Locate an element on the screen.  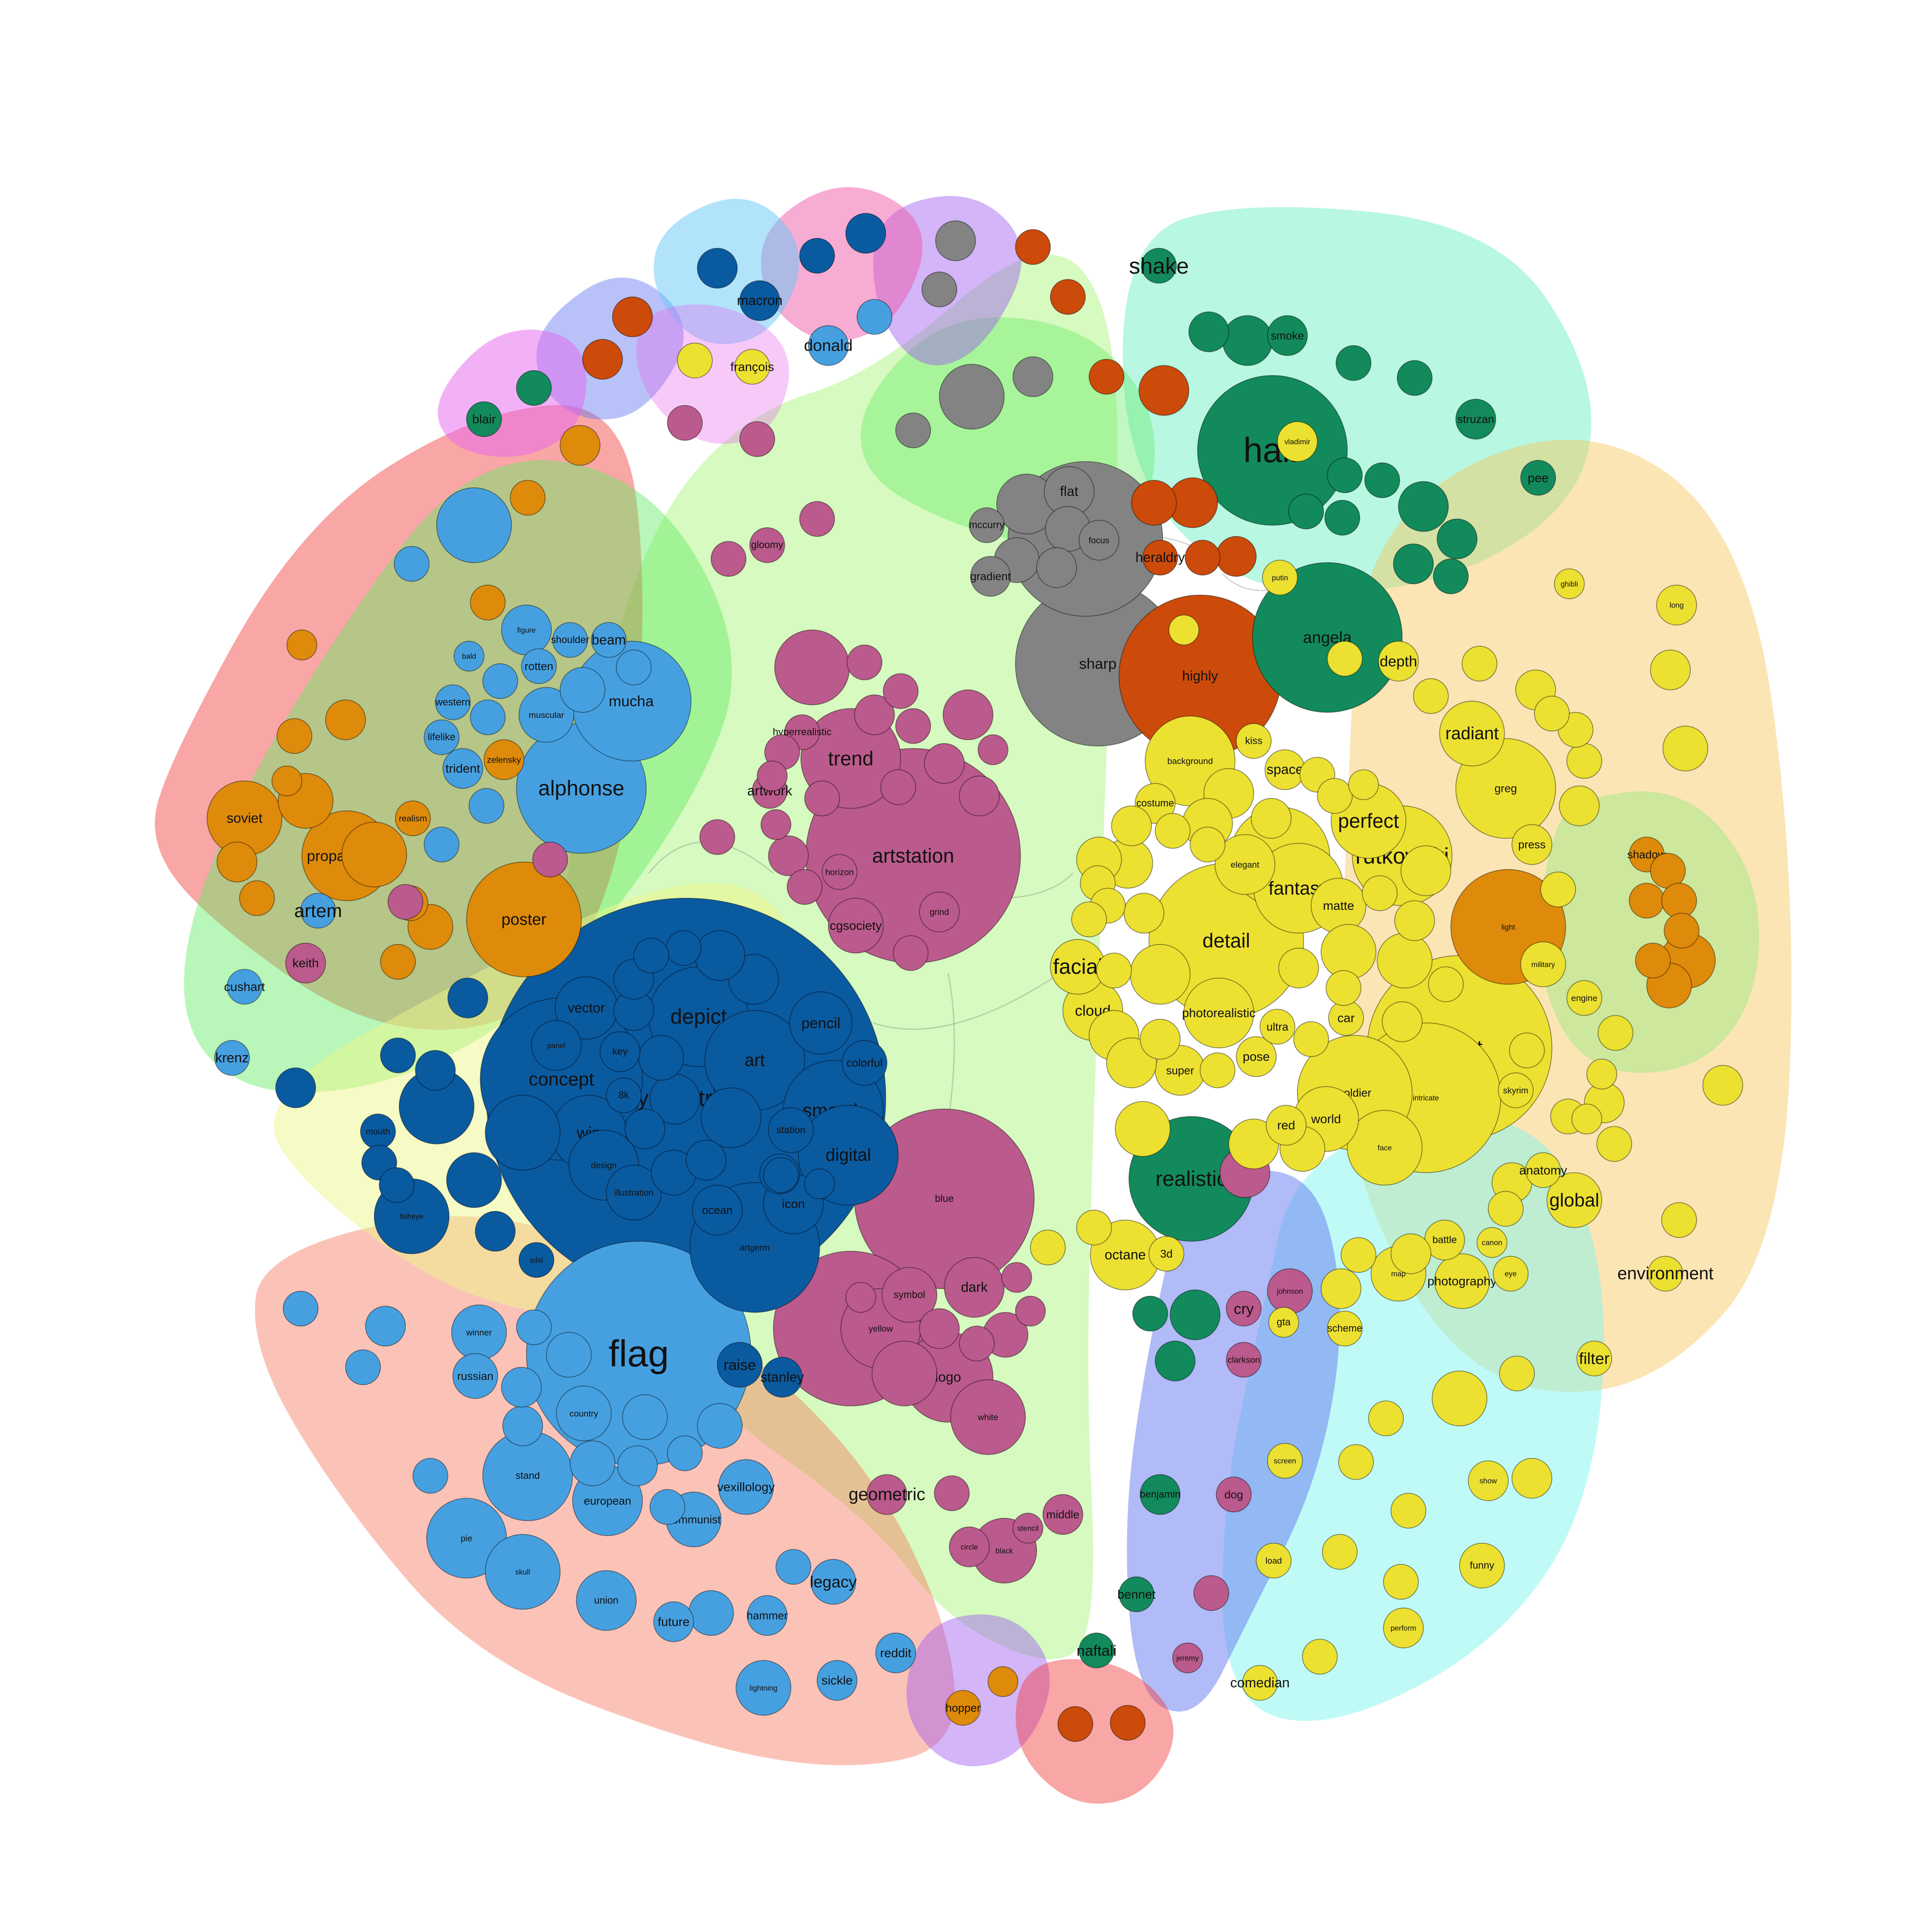
node-label: jeremy is located at coordinates (1187, 1658).